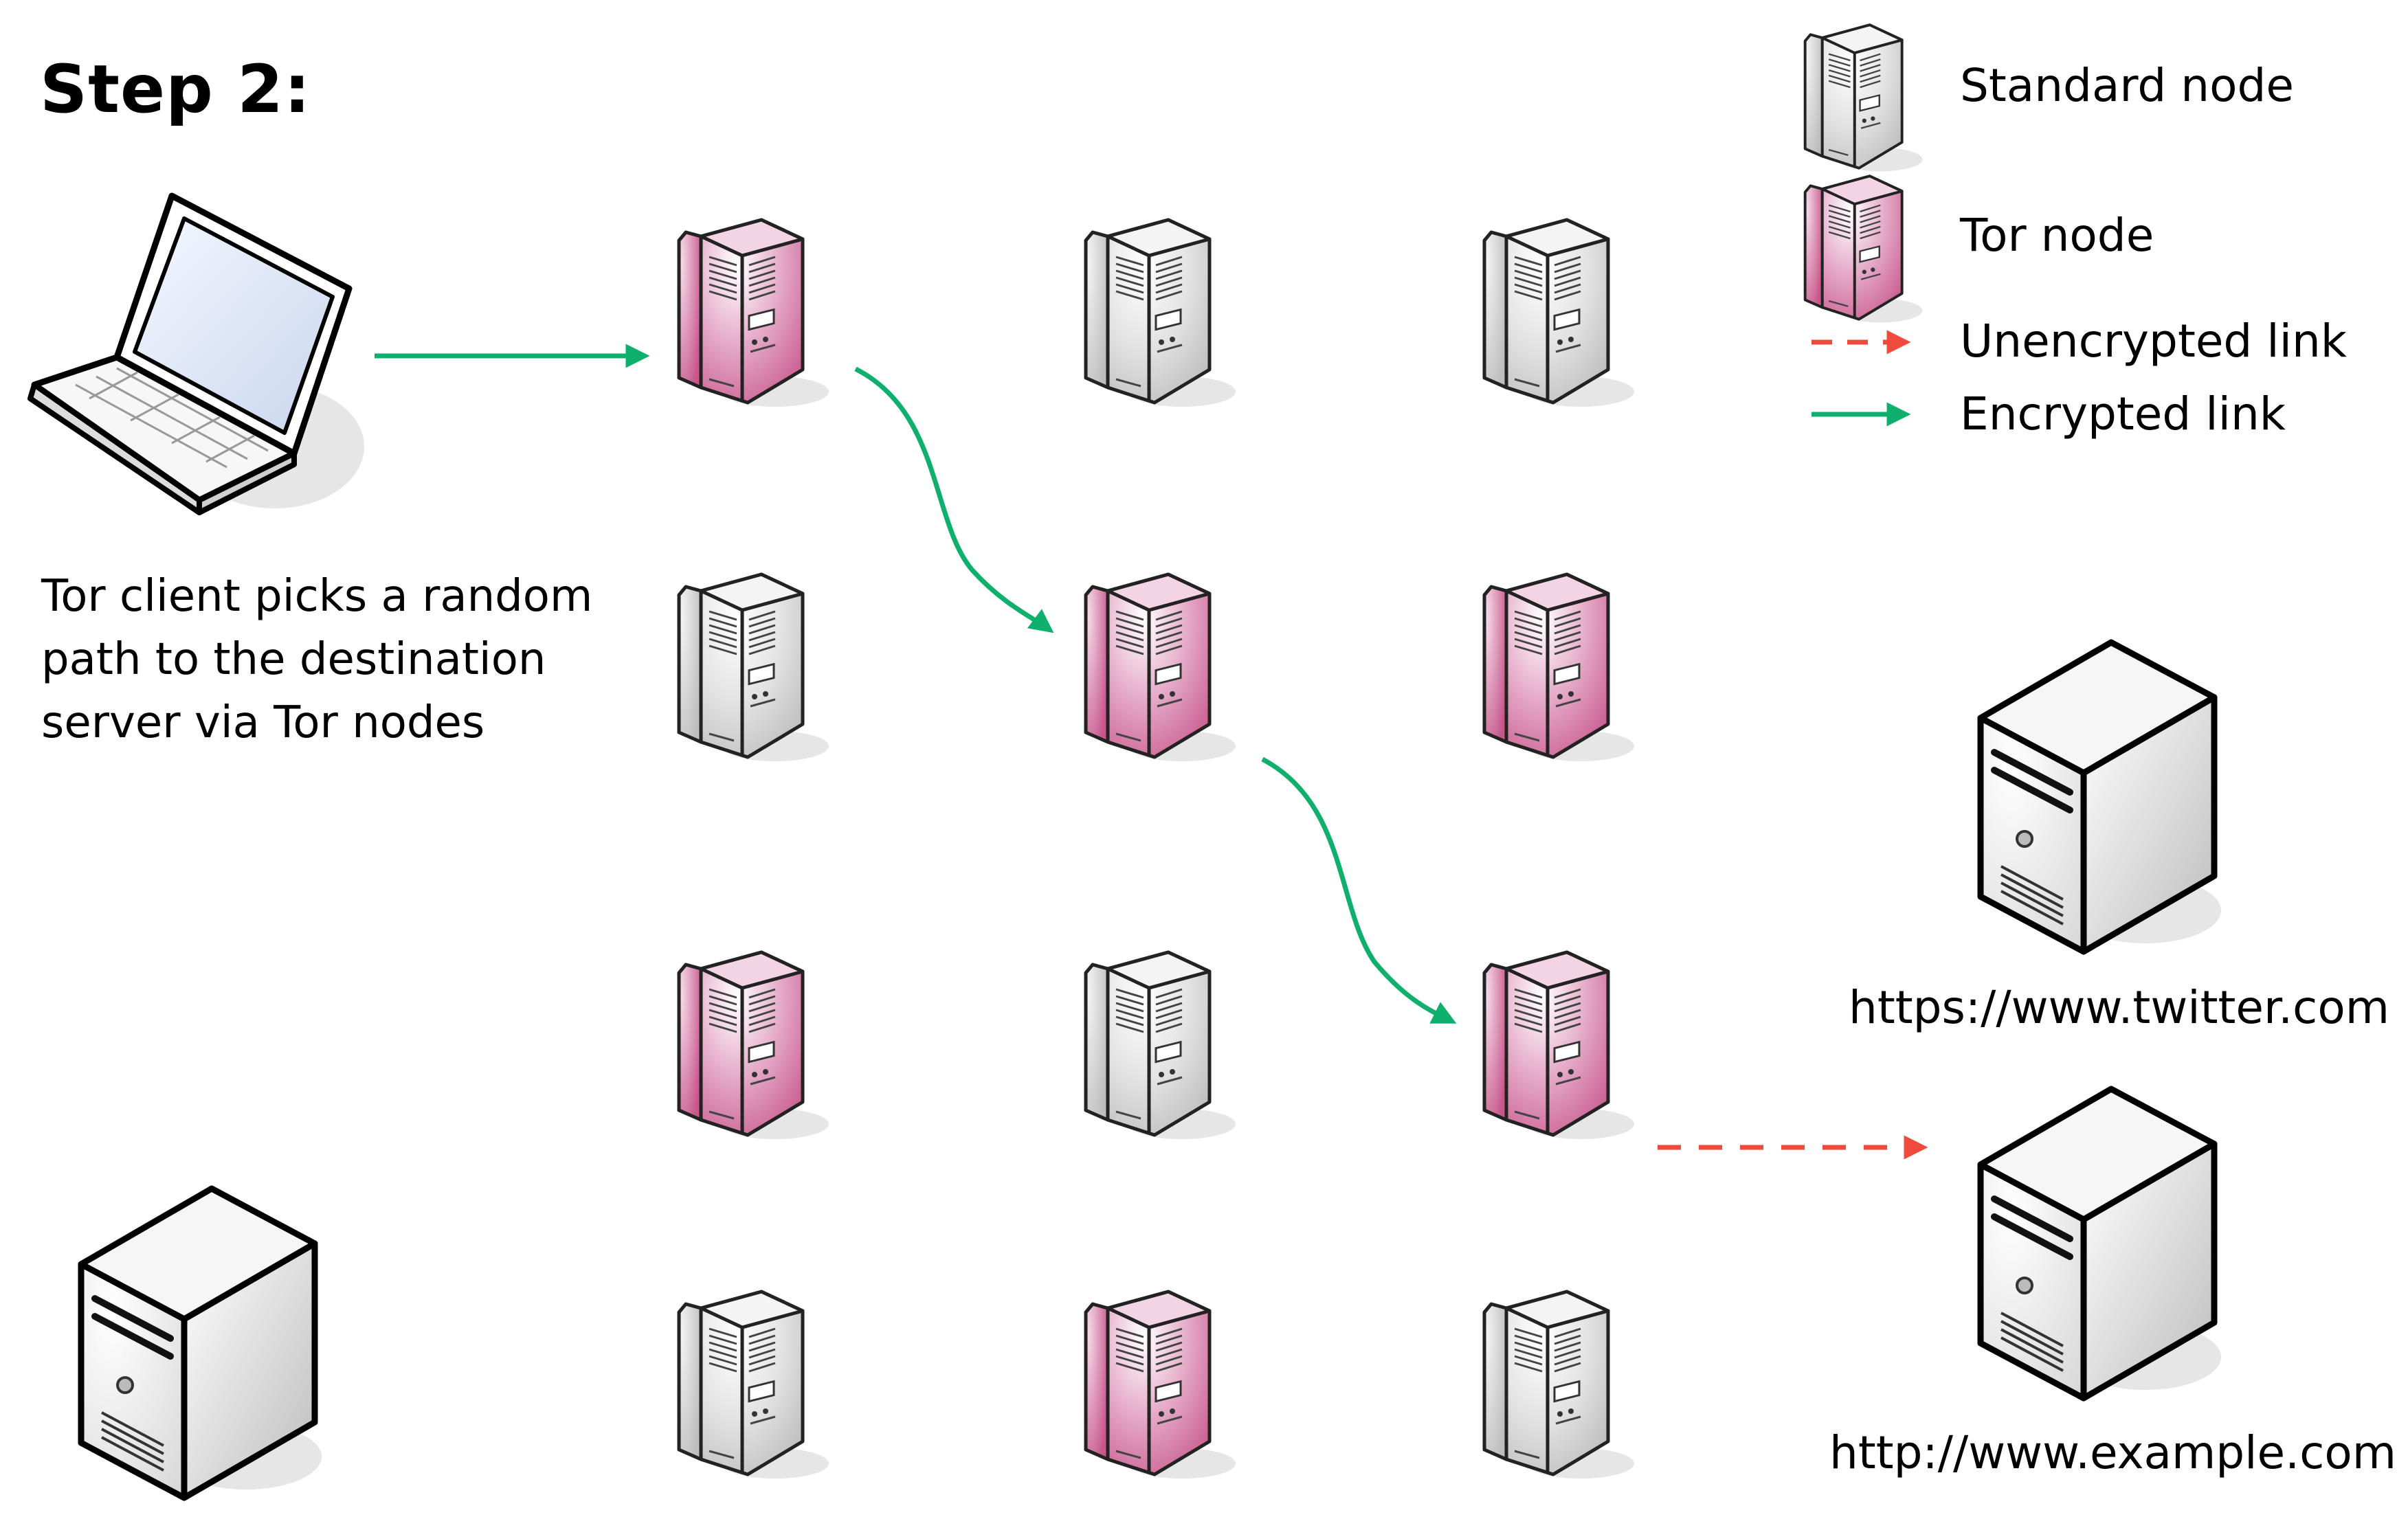 This screenshot has width=2408, height=1528. I want to click on laptop-icon, so click(196, 353).